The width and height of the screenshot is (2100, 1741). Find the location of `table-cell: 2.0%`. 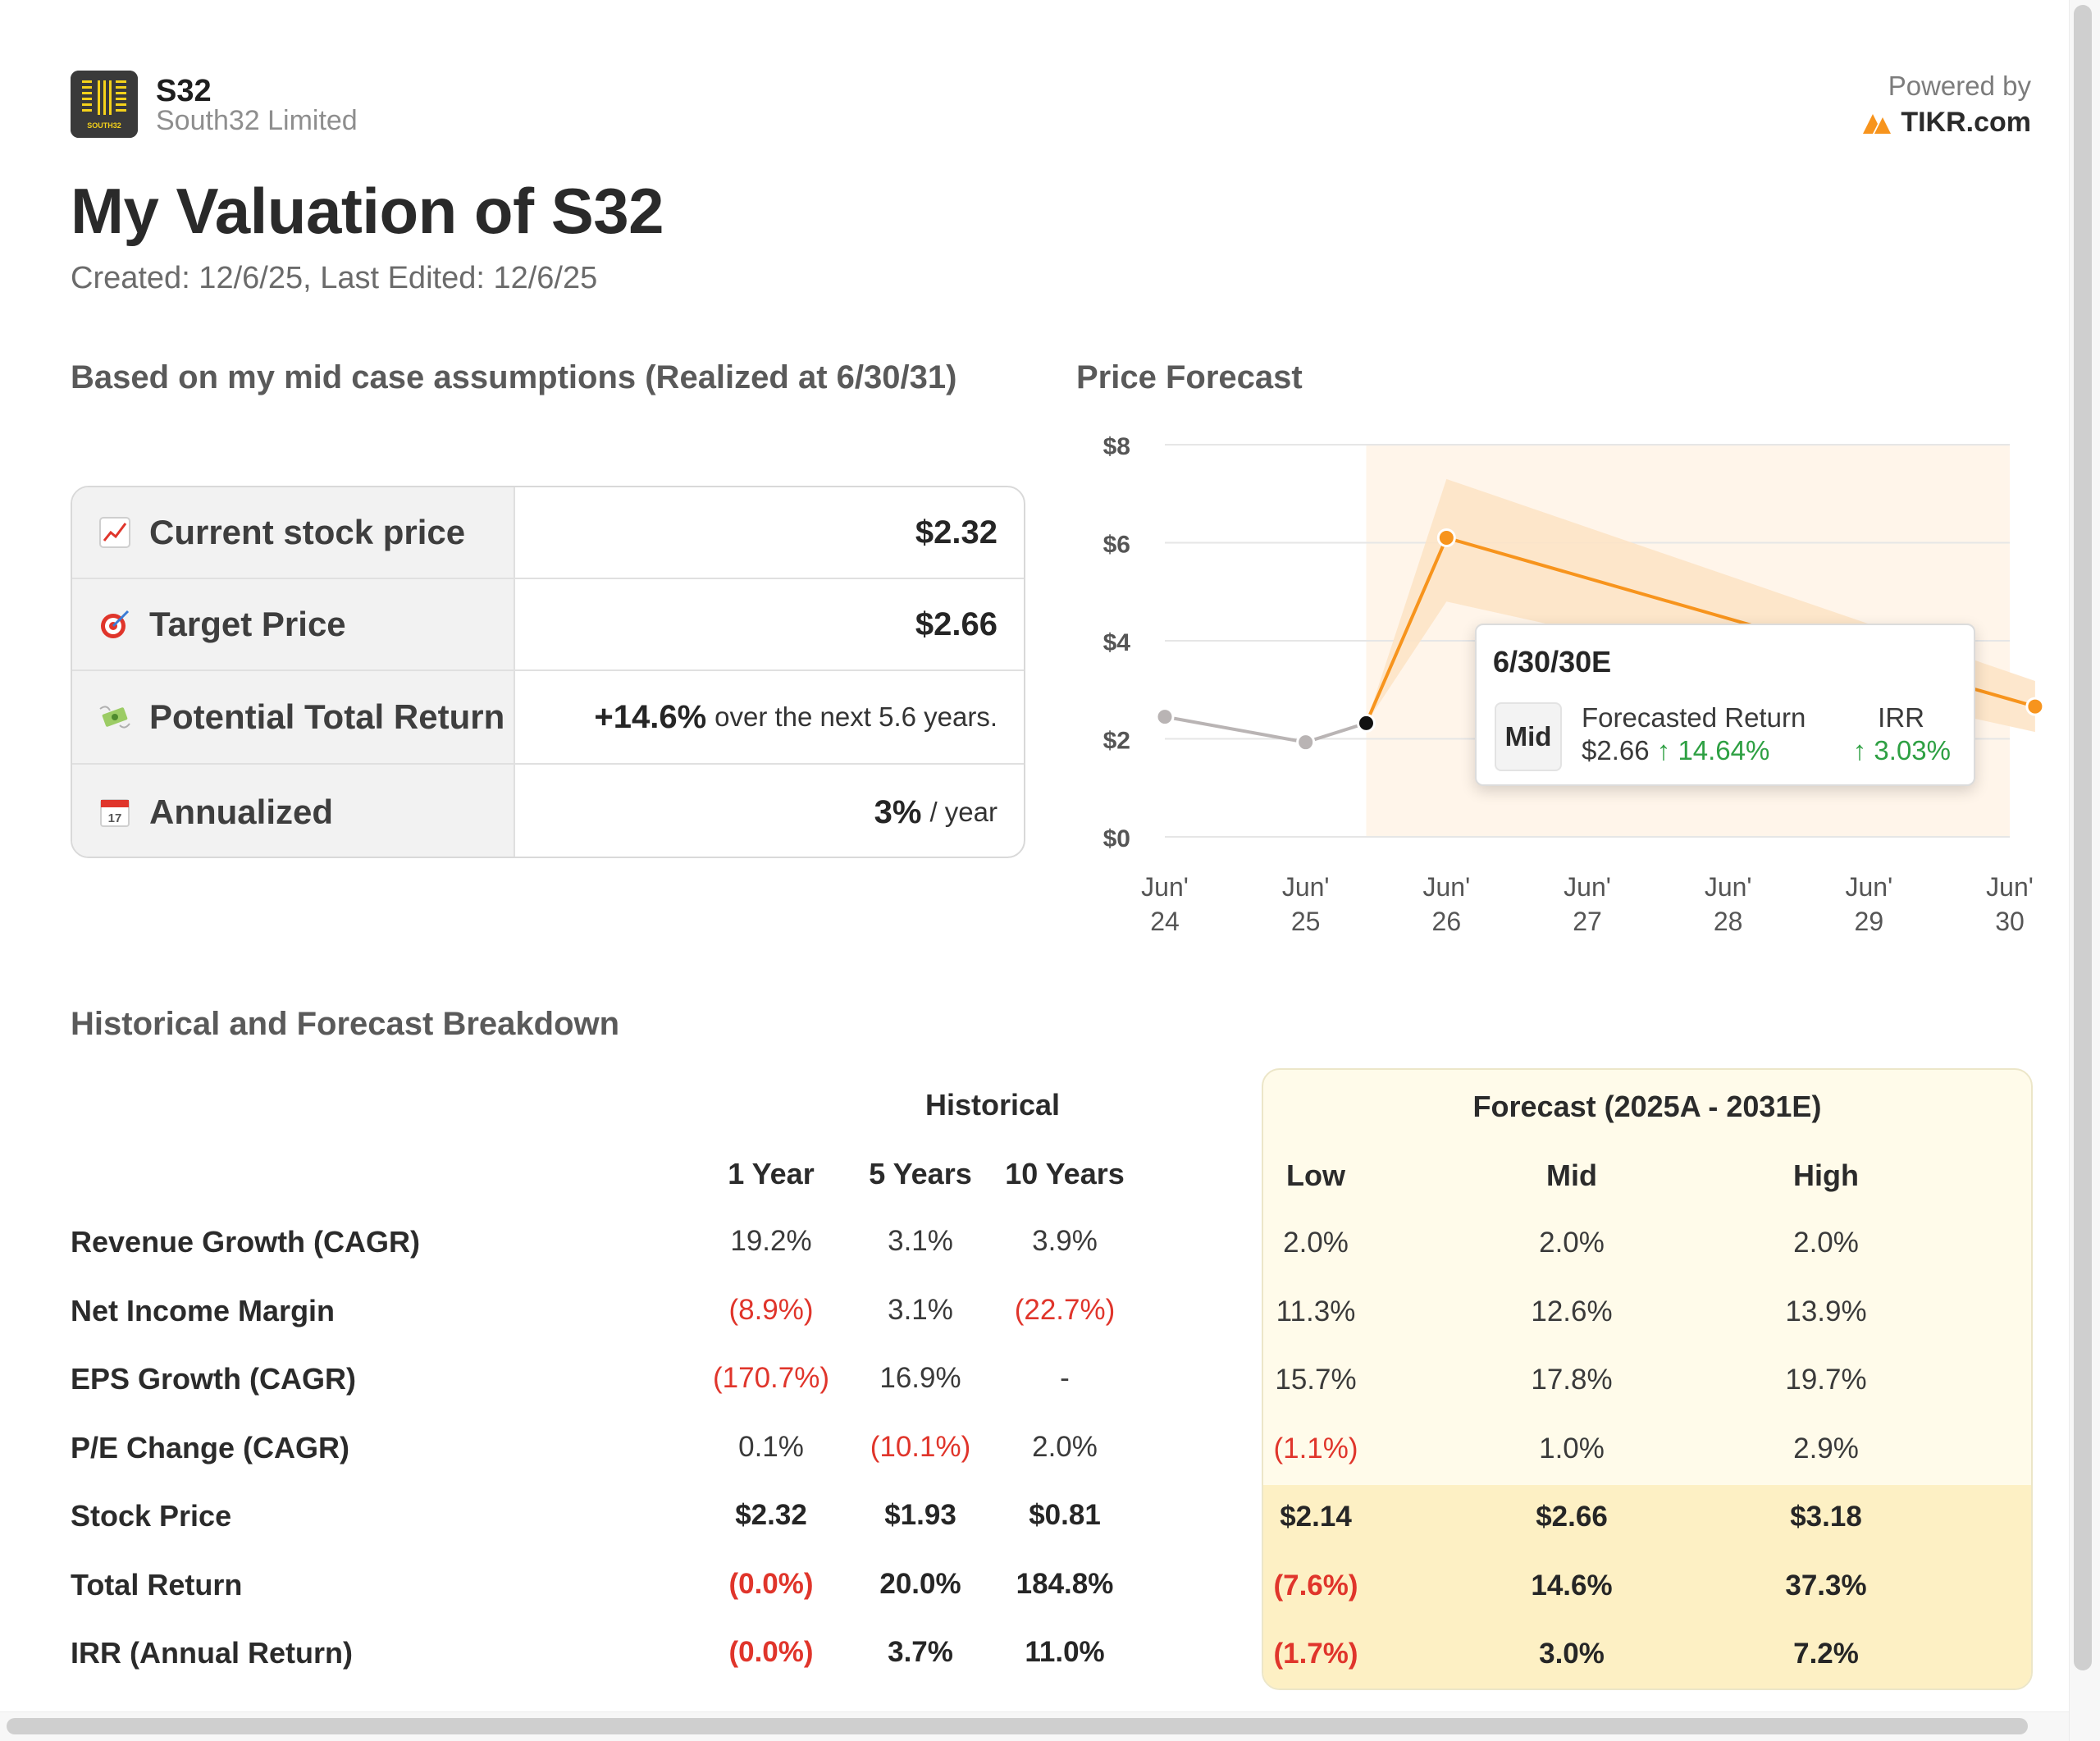

table-cell: 2.0% is located at coordinates (1572, 1243).